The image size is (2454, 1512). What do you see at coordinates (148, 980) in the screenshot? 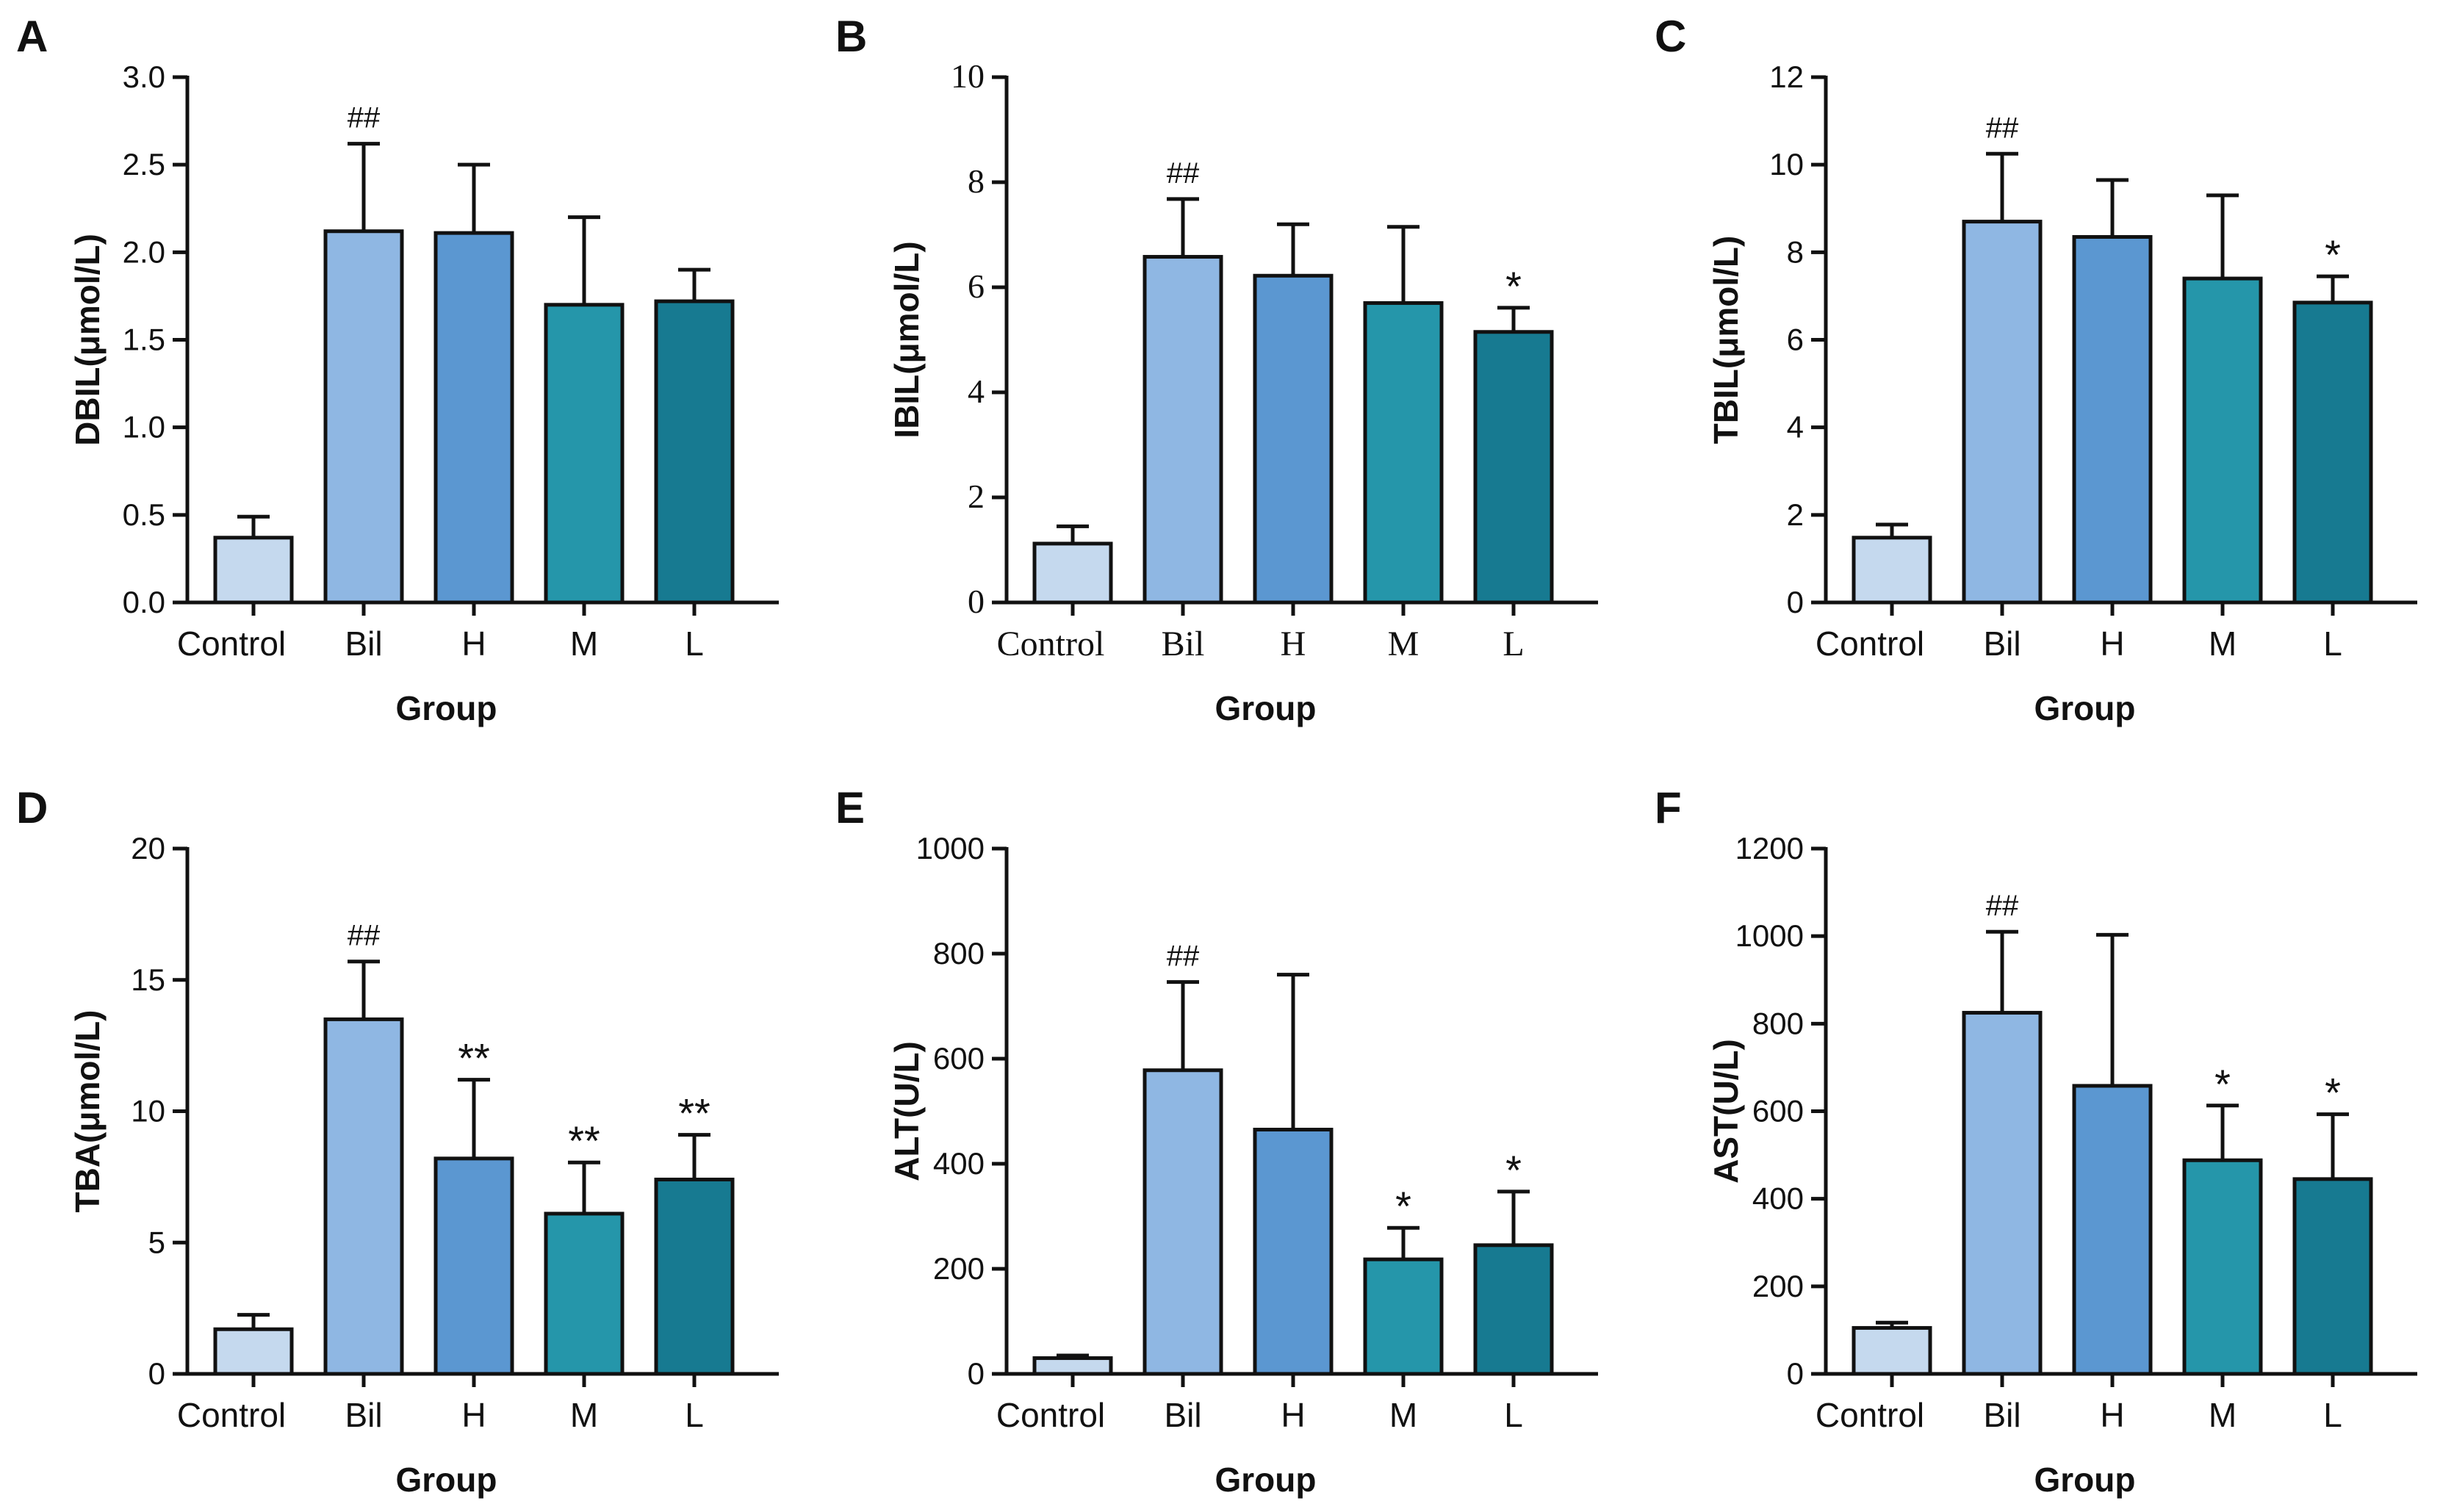
I see `y-tick-label: 15` at bounding box center [148, 980].